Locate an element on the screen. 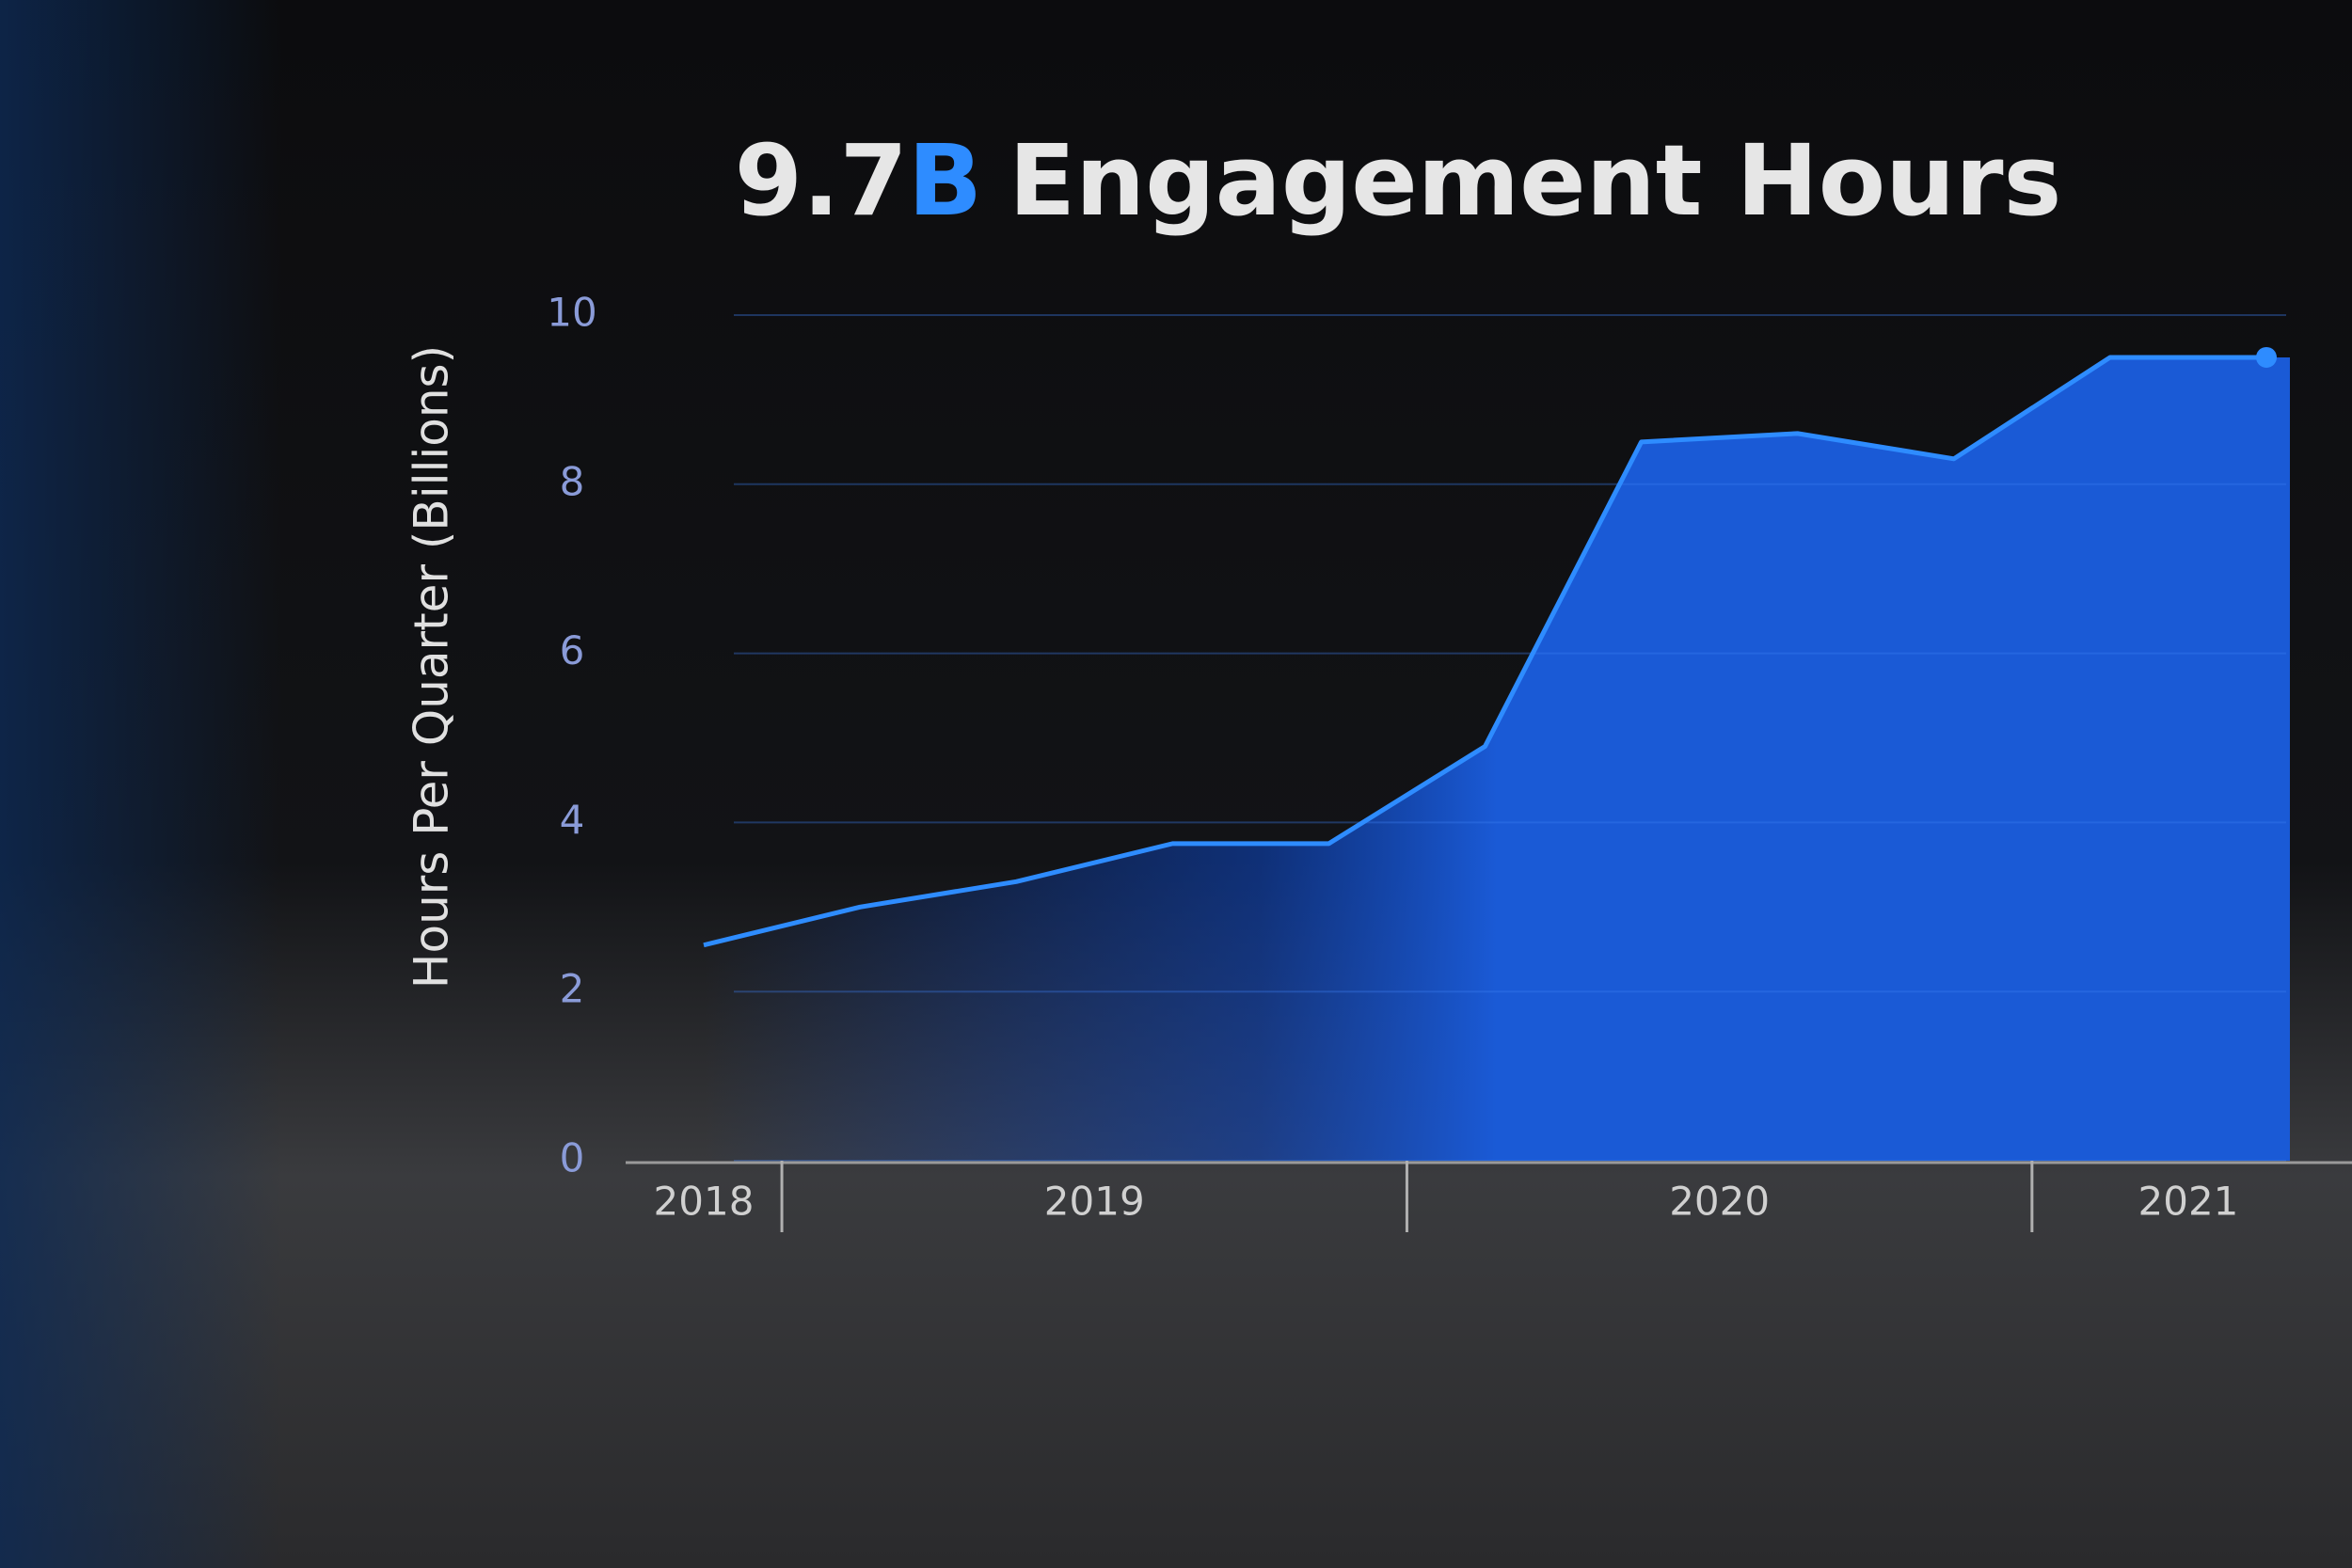  x-group-label: 2021 is located at coordinates (2188, 1202).